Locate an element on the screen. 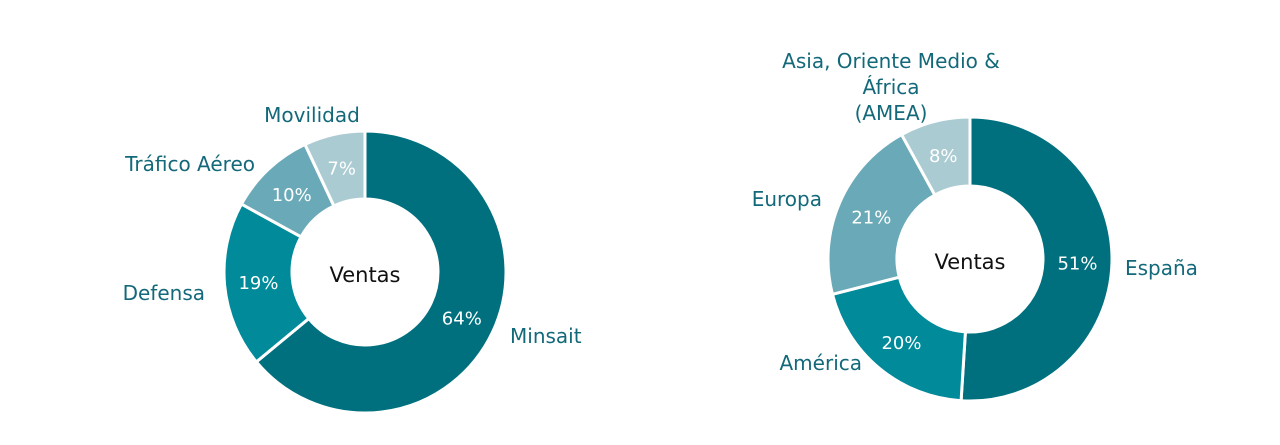 The width and height of the screenshot is (1280, 445). category-label: España is located at coordinates (1161, 268).